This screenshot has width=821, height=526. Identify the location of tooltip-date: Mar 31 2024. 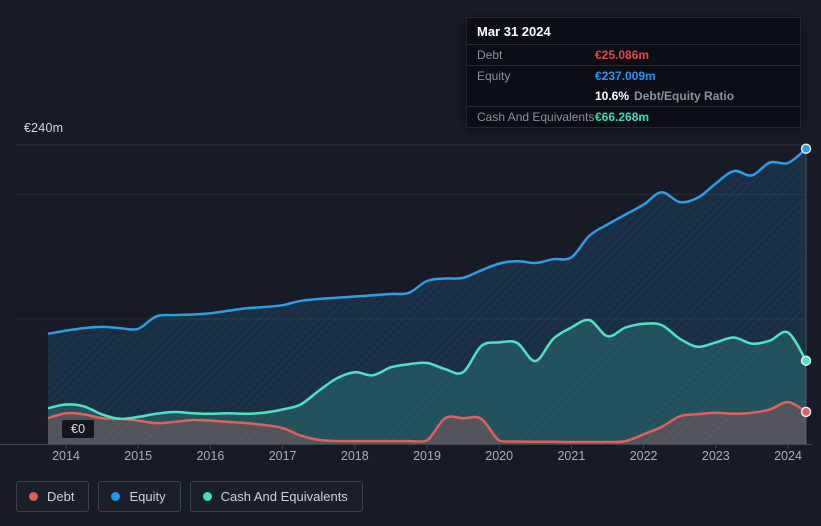
(514, 31).